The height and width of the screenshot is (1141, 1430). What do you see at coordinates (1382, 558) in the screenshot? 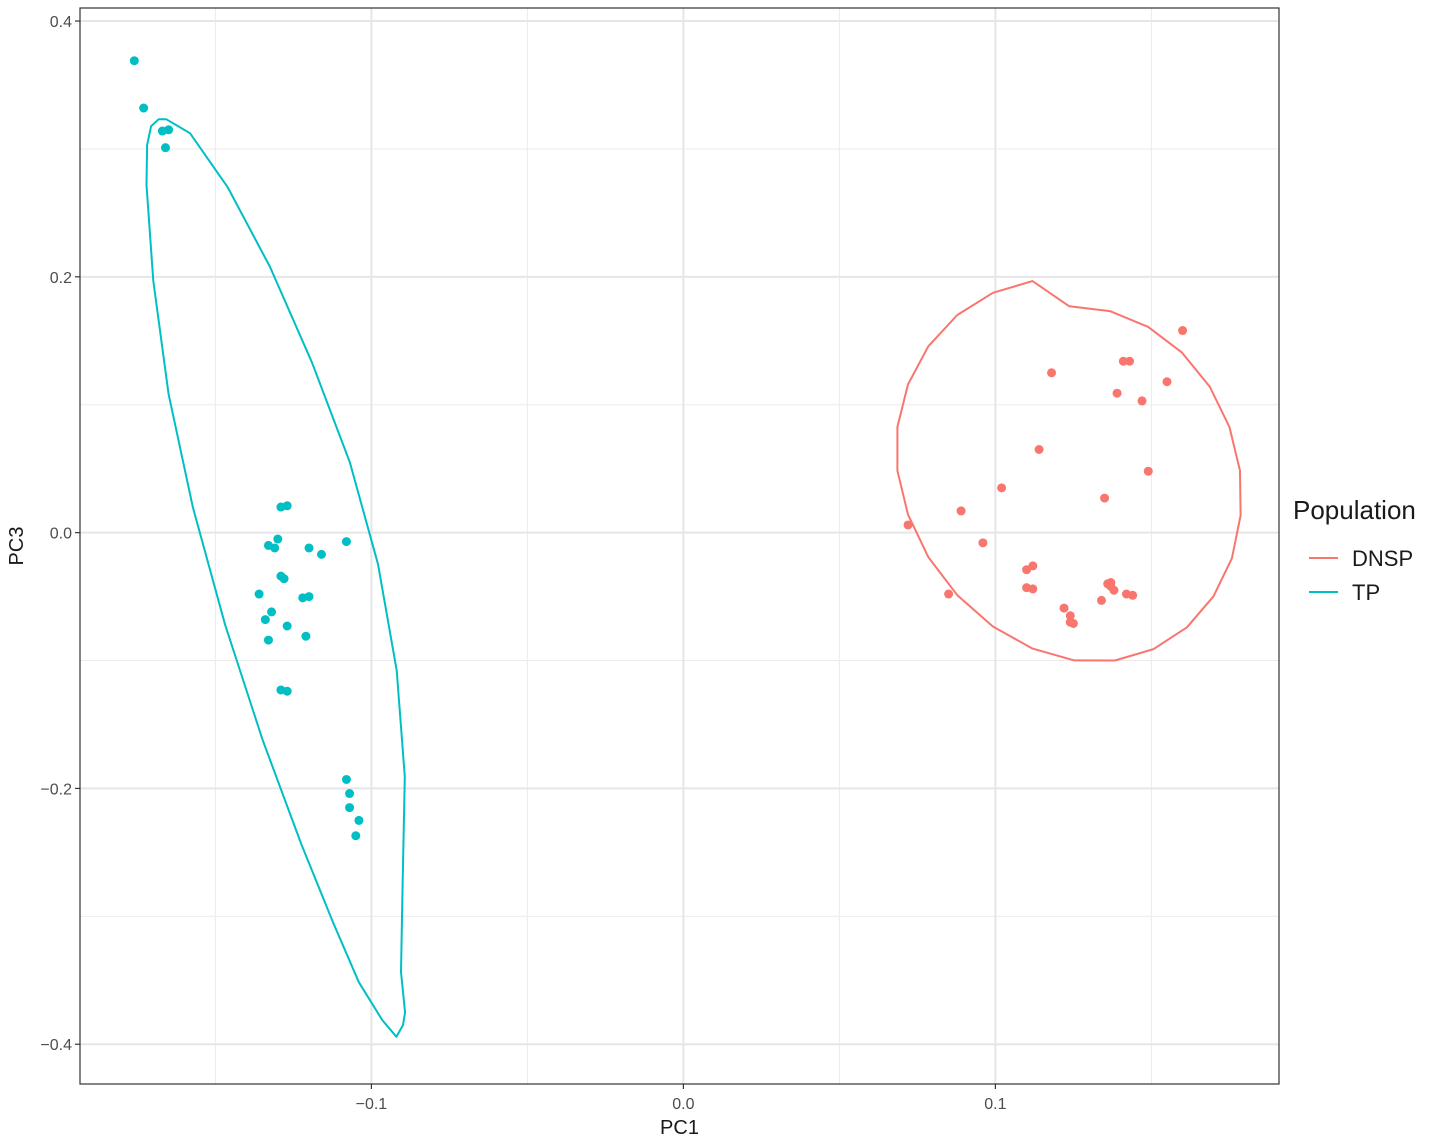
I see `legend-label-dnsp: DNSP` at bounding box center [1382, 558].